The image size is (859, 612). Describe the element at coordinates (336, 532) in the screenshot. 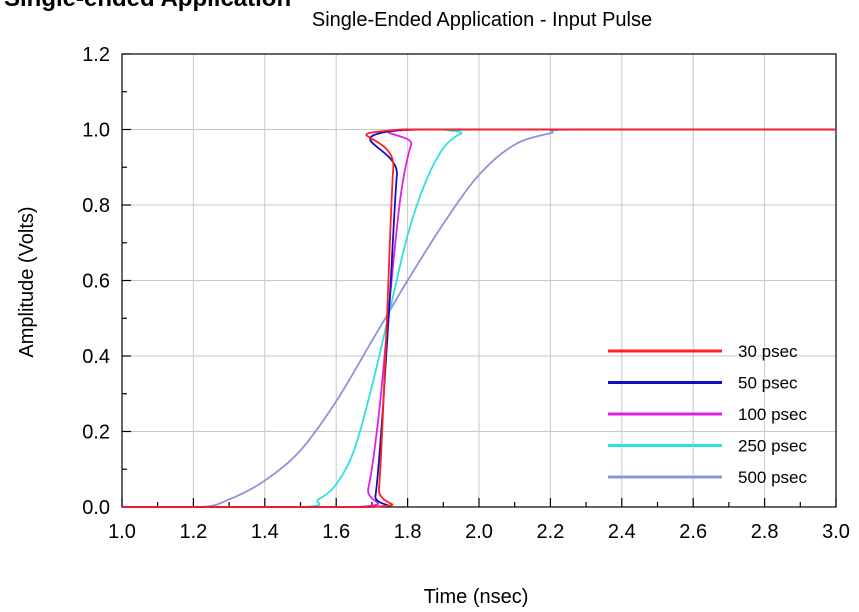

I see `x-tick-label: 1.6` at that location.